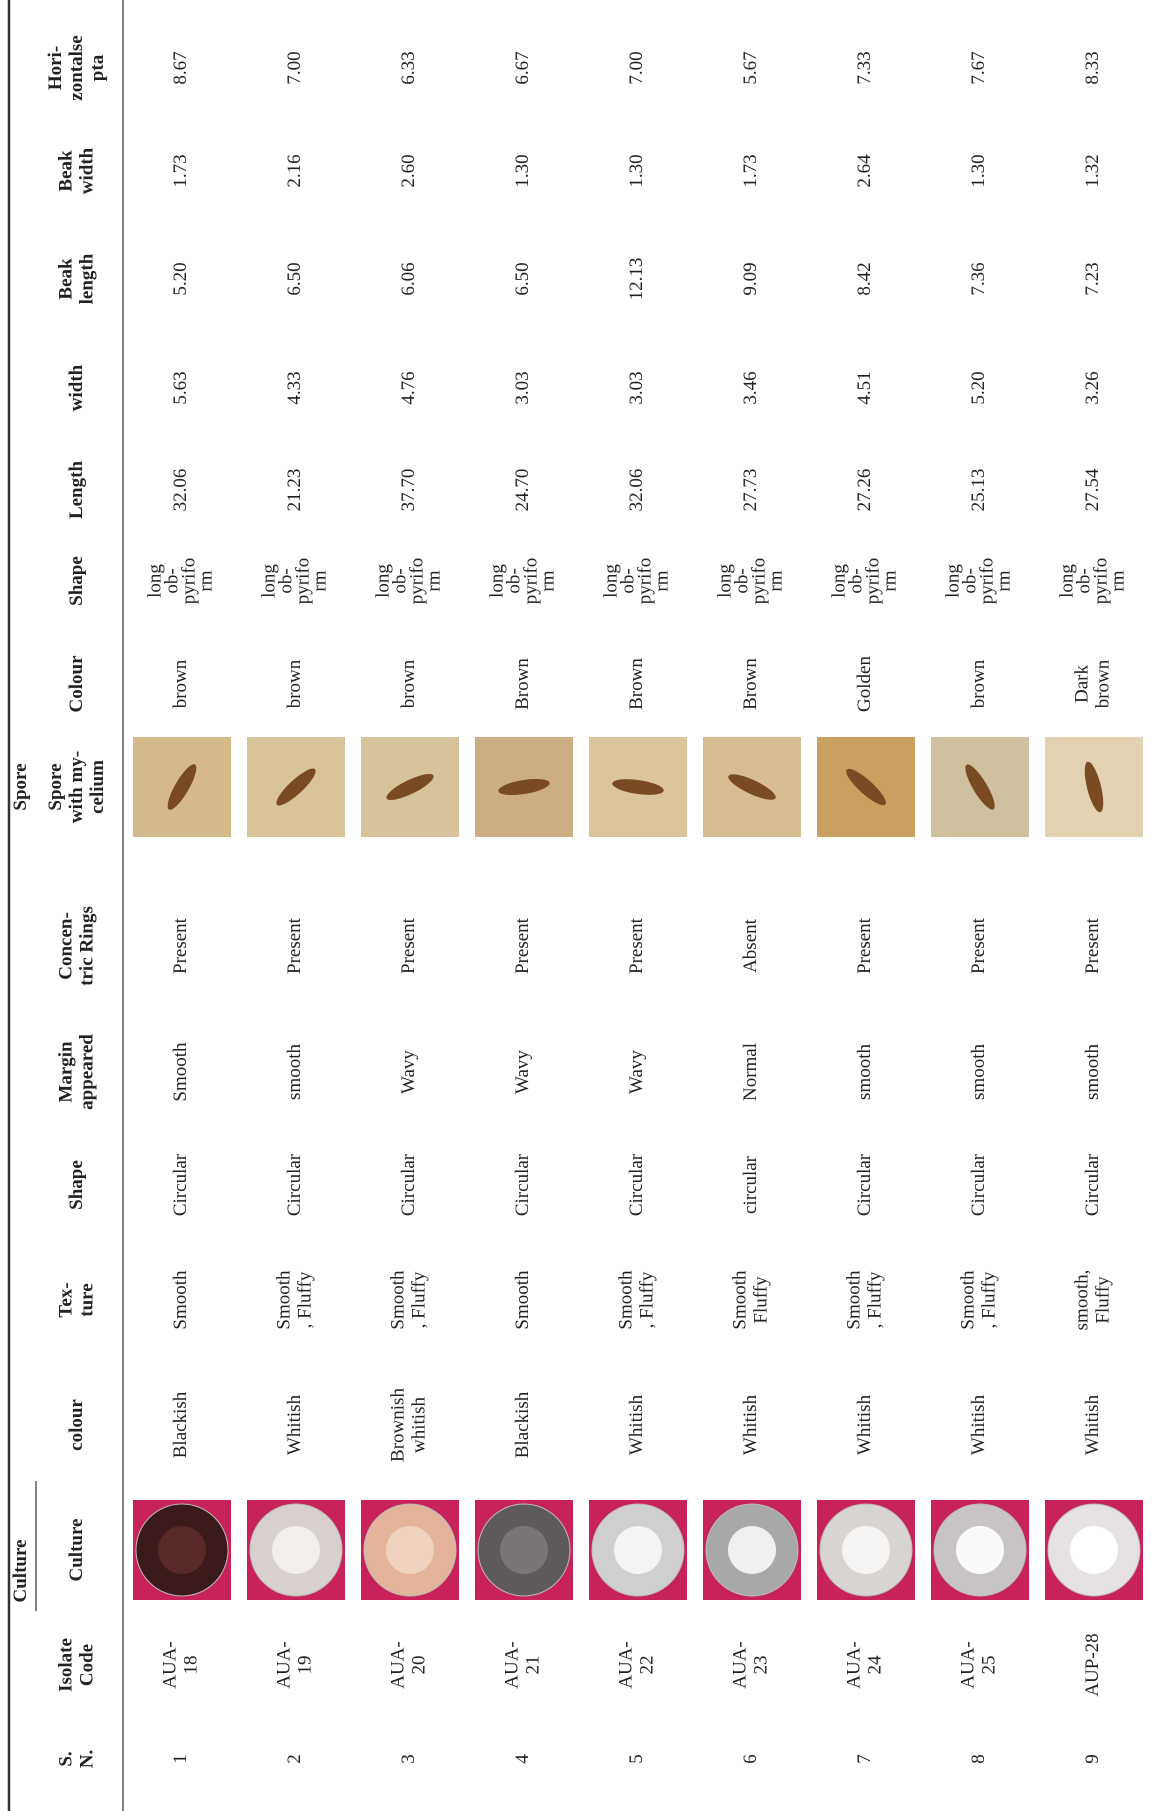 This screenshot has width=1168, height=1811. What do you see at coordinates (76, 1425) in the screenshot?
I see `column-header: colour` at bounding box center [76, 1425].